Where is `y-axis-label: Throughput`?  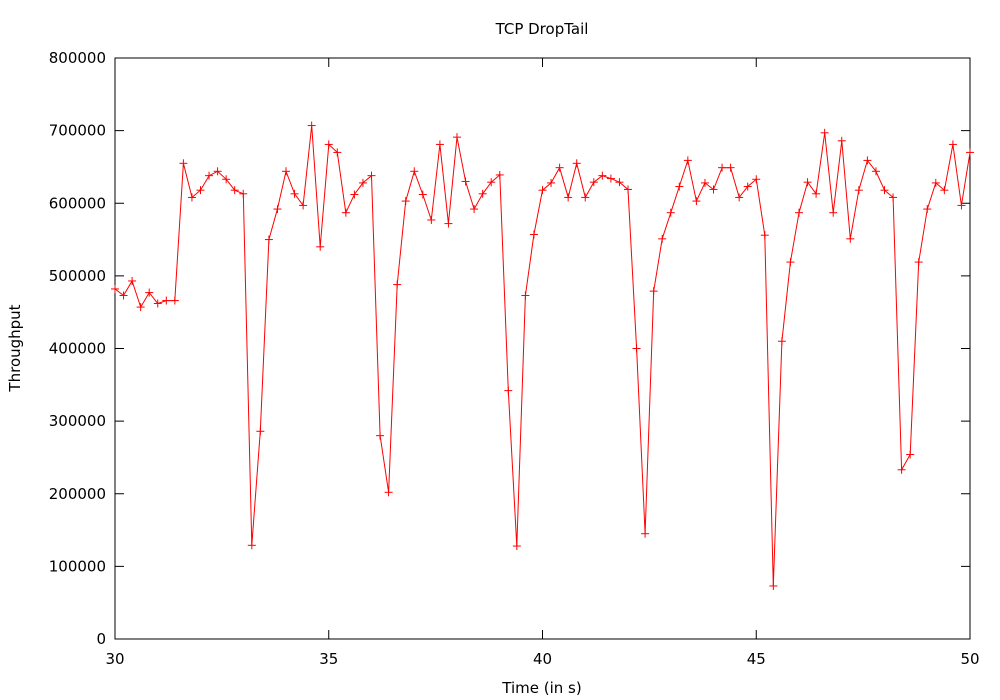 y-axis-label: Throughput is located at coordinates (15, 348).